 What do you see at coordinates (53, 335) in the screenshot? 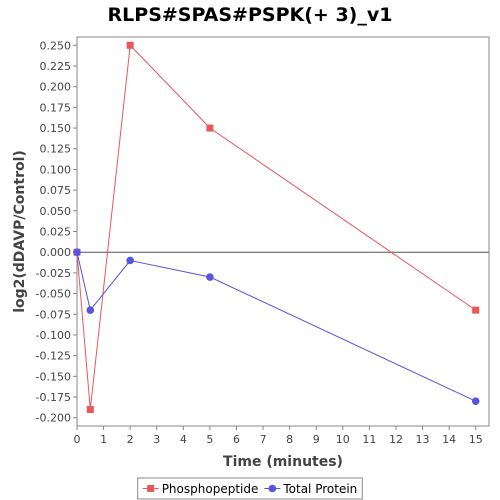
I see `y-tick-label: -0.100` at bounding box center [53, 335].